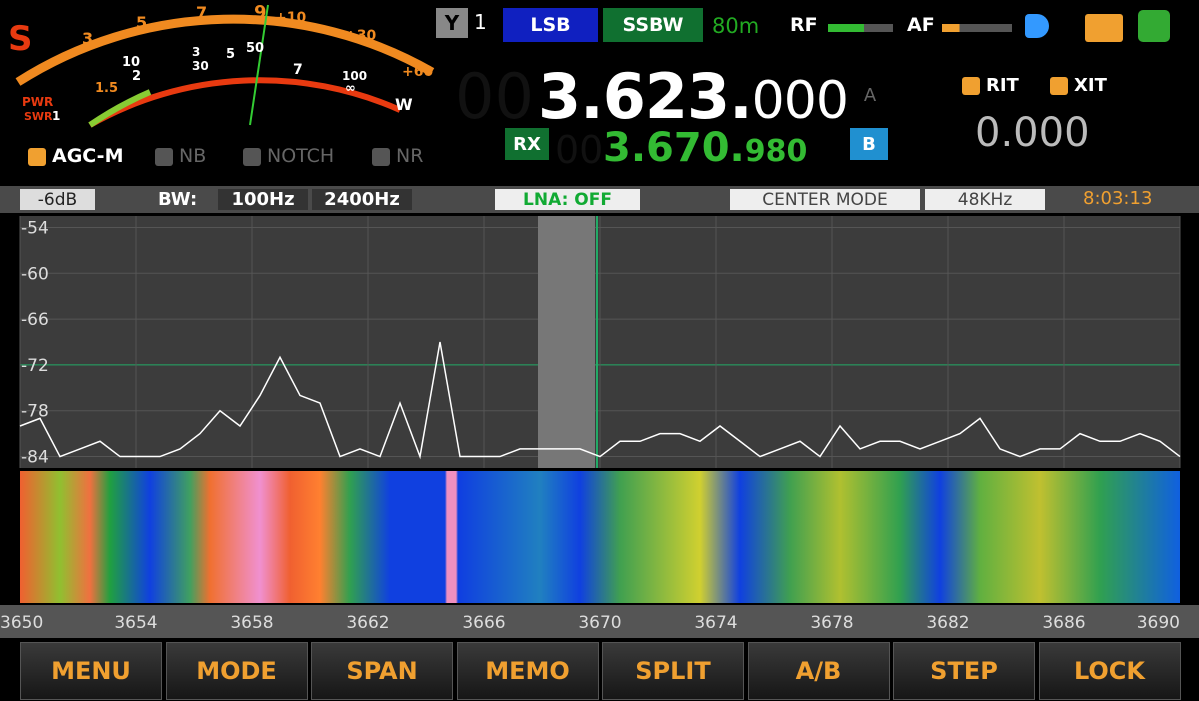  I want to click on nb-toggle: NB, so click(180, 156).